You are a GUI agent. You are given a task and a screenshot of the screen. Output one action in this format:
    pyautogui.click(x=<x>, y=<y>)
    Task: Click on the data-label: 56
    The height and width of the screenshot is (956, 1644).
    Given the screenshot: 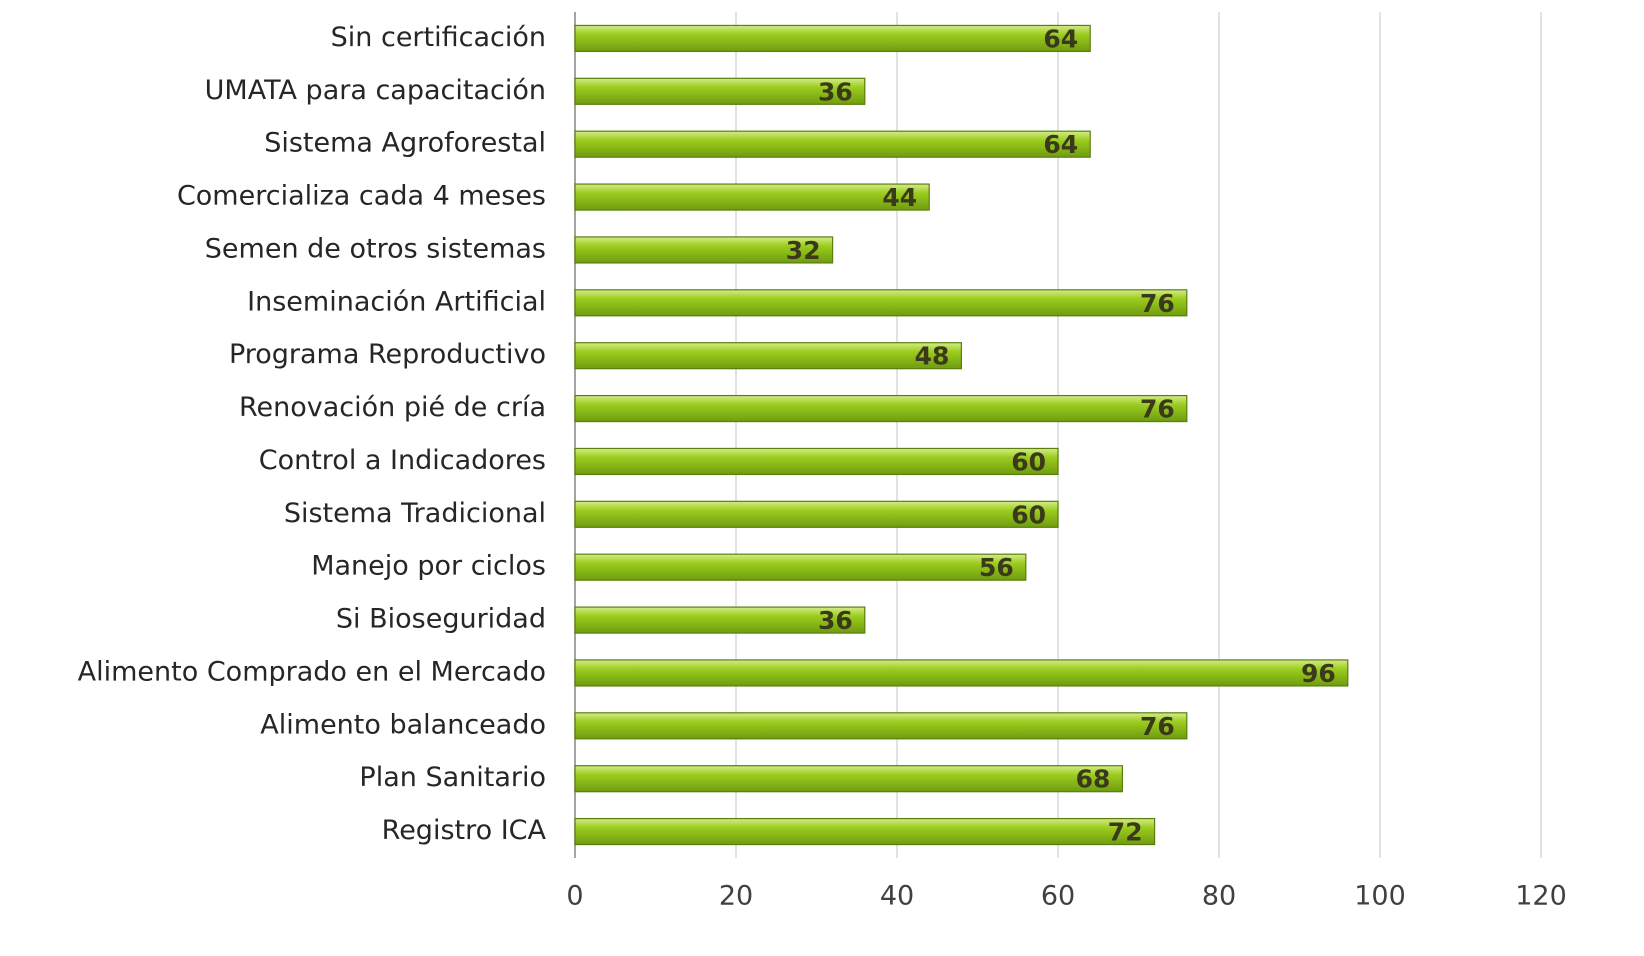 What is the action you would take?
    pyautogui.click(x=996, y=567)
    